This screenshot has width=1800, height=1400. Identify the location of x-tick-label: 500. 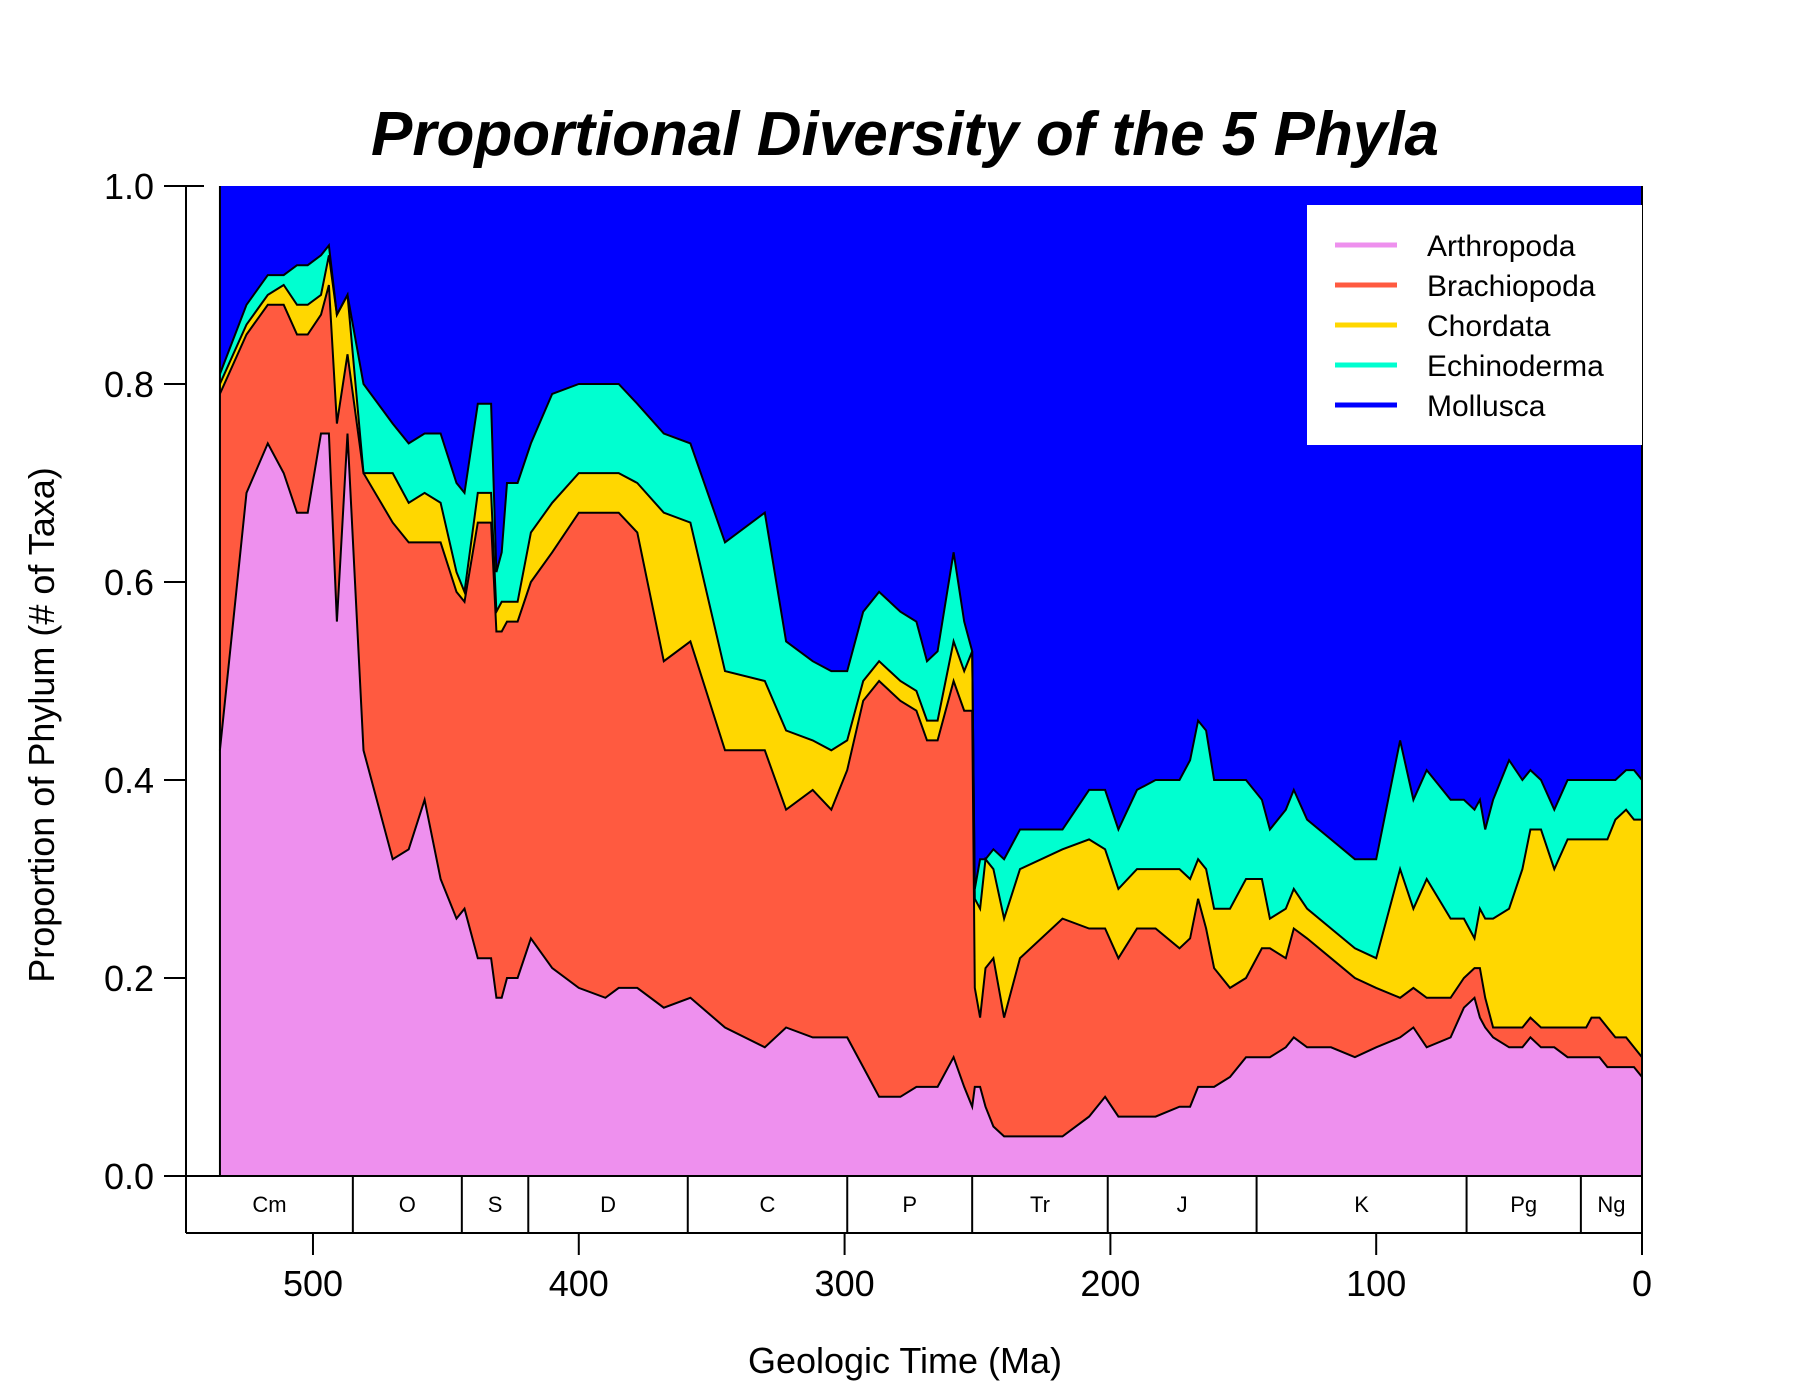
(313, 1283).